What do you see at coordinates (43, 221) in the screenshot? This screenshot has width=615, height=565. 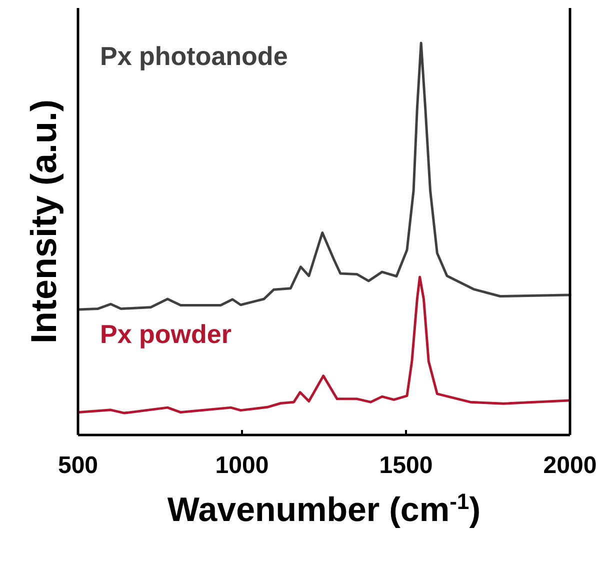 I see `y-axis-title: Intensity (a.u.)` at bounding box center [43, 221].